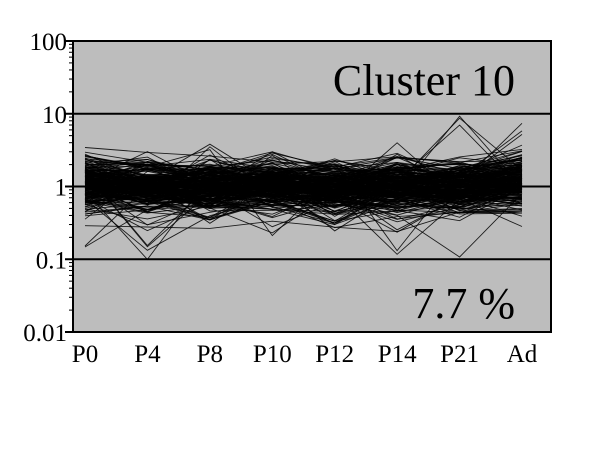  Describe the element at coordinates (334, 354) in the screenshot. I see `x-tick-label: P12` at that location.